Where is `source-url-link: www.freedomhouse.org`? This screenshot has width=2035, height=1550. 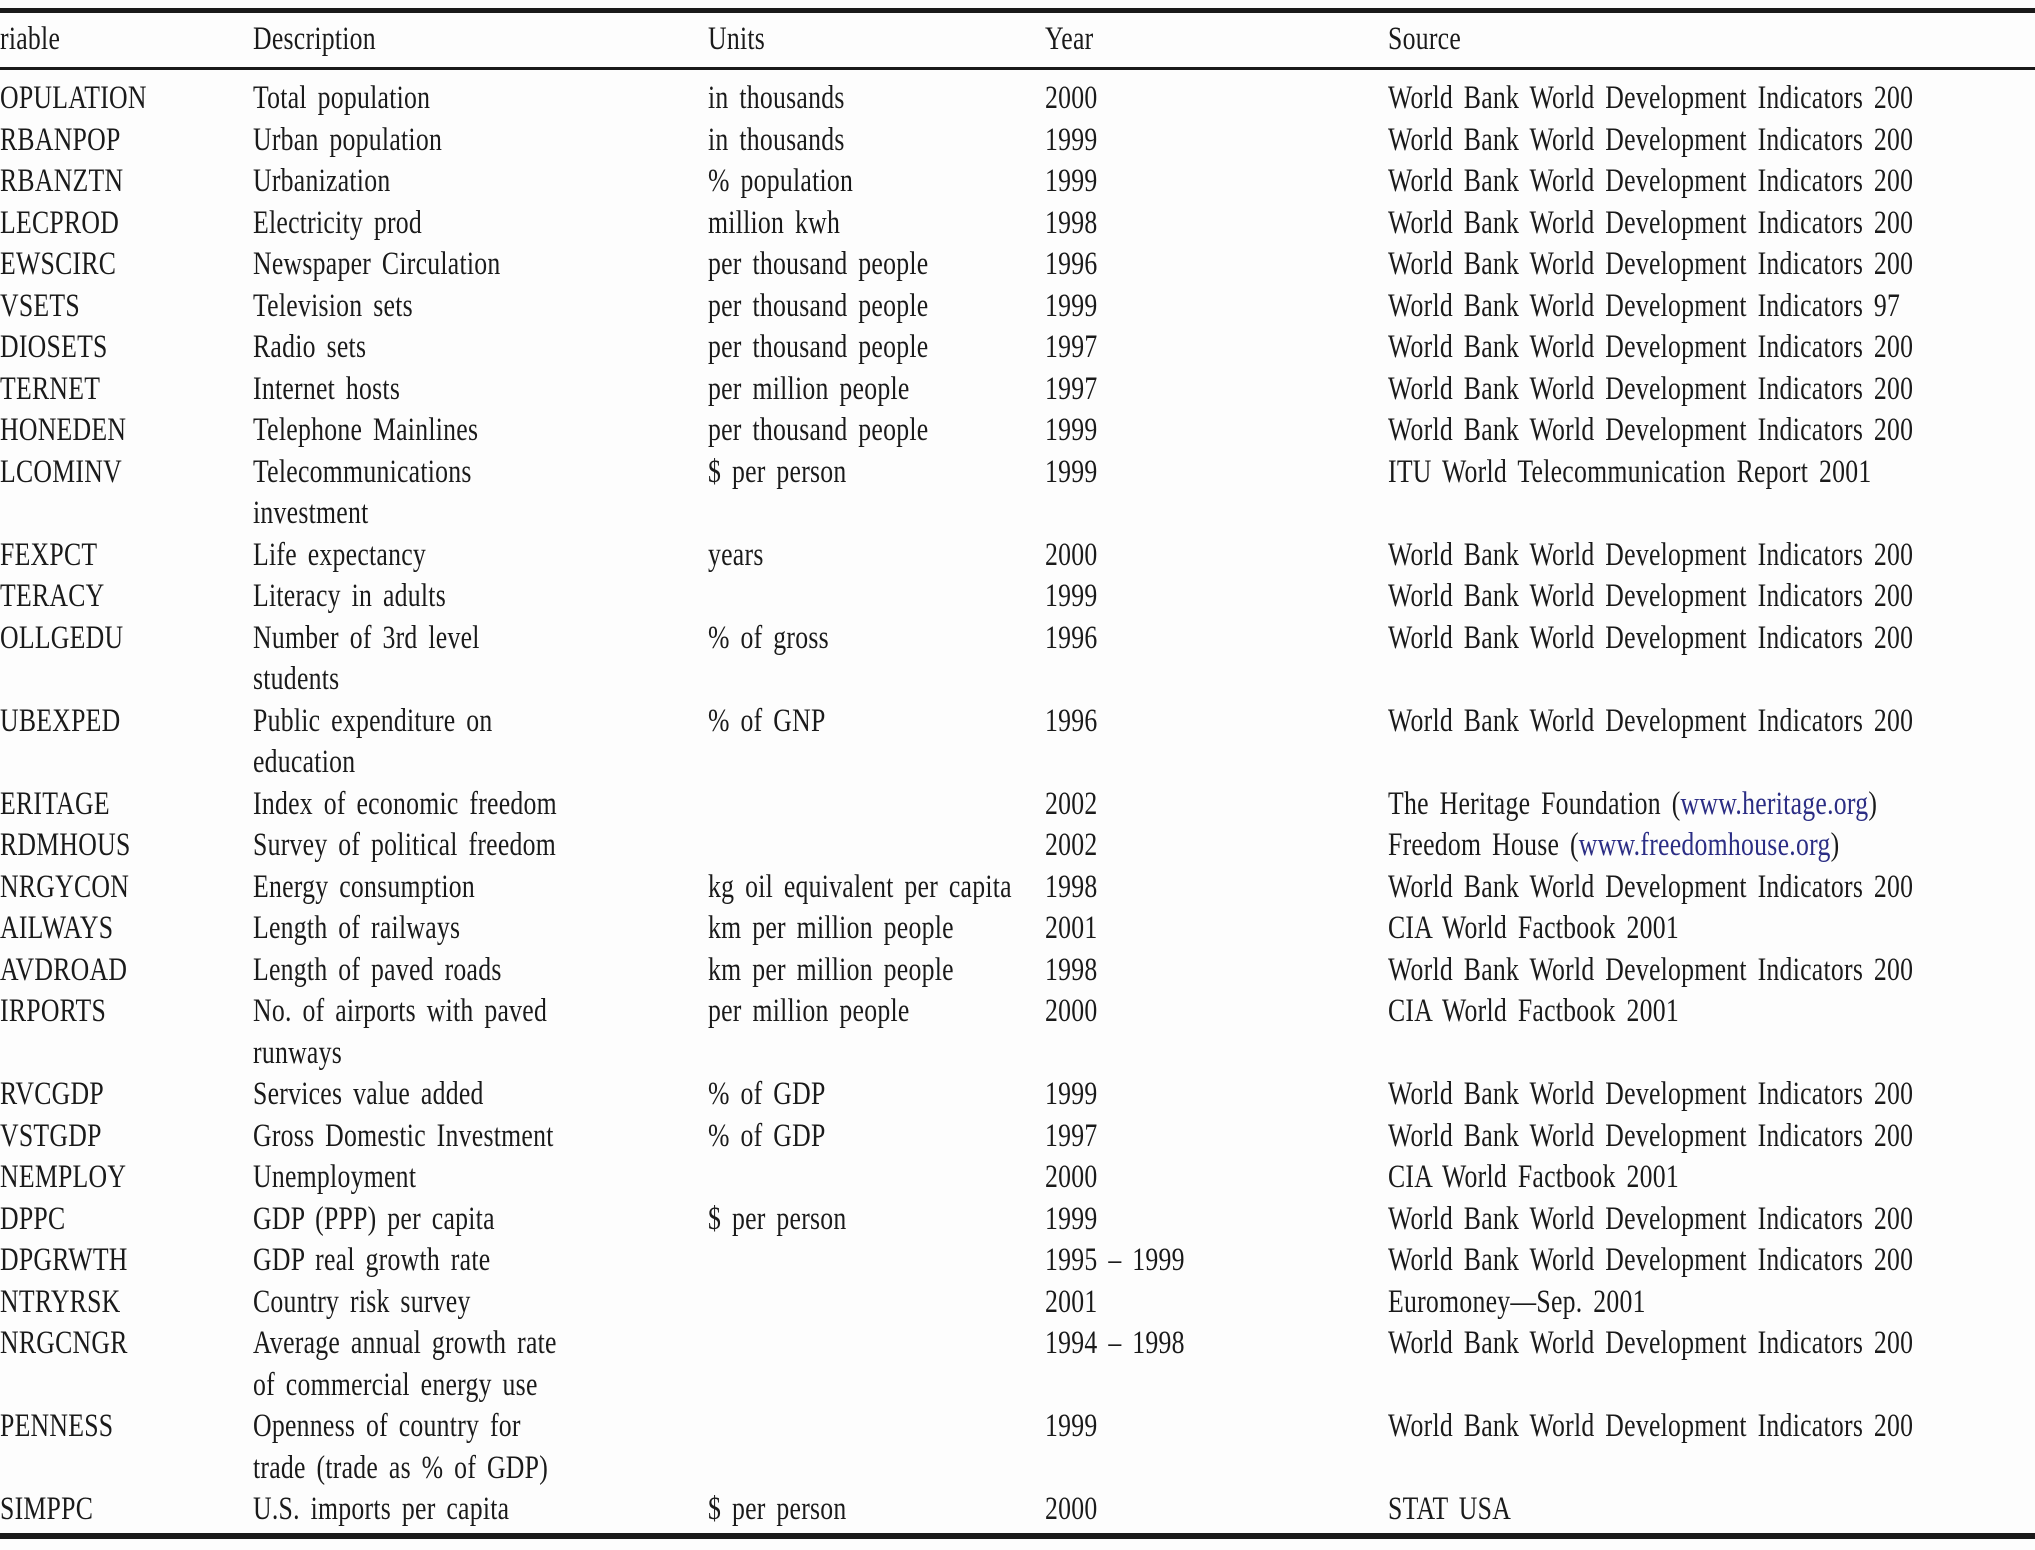
source-url-link: www.freedomhouse.org is located at coordinates (1704, 845).